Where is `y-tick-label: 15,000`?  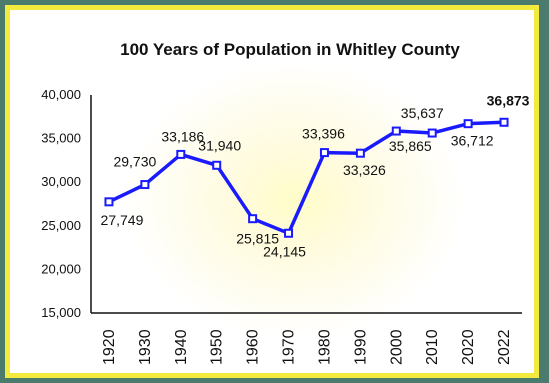 y-tick-label: 15,000 is located at coordinates (61, 312).